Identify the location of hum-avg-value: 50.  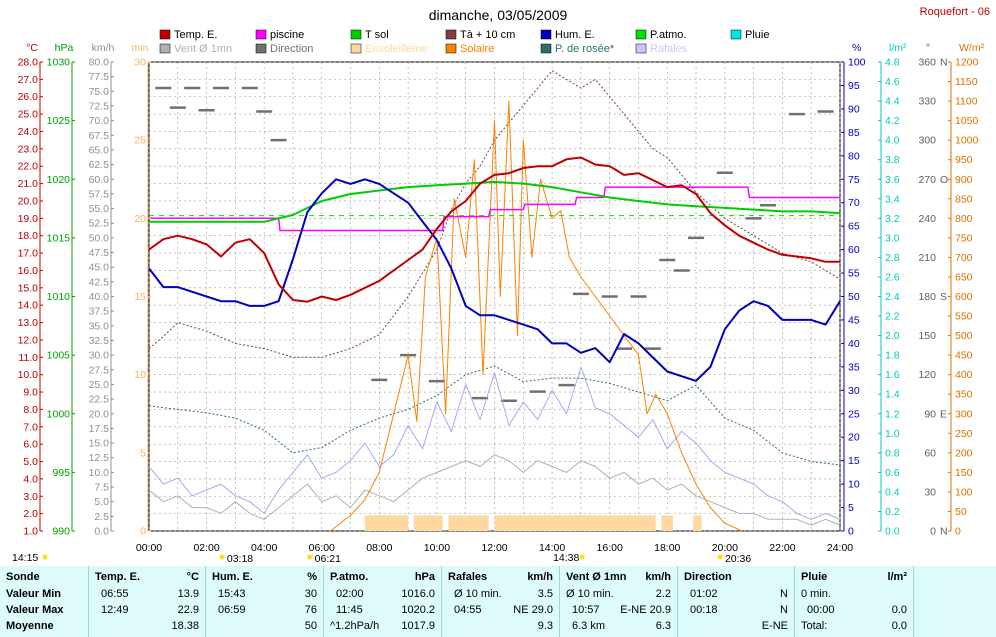
(310, 626).